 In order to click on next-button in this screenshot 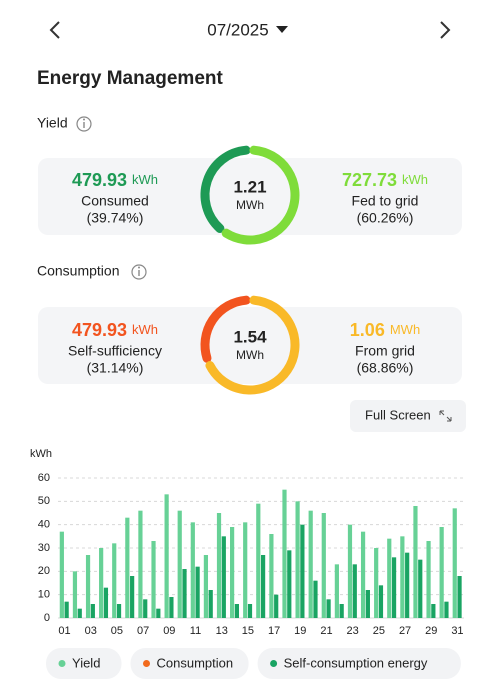, I will do `click(445, 30)`.